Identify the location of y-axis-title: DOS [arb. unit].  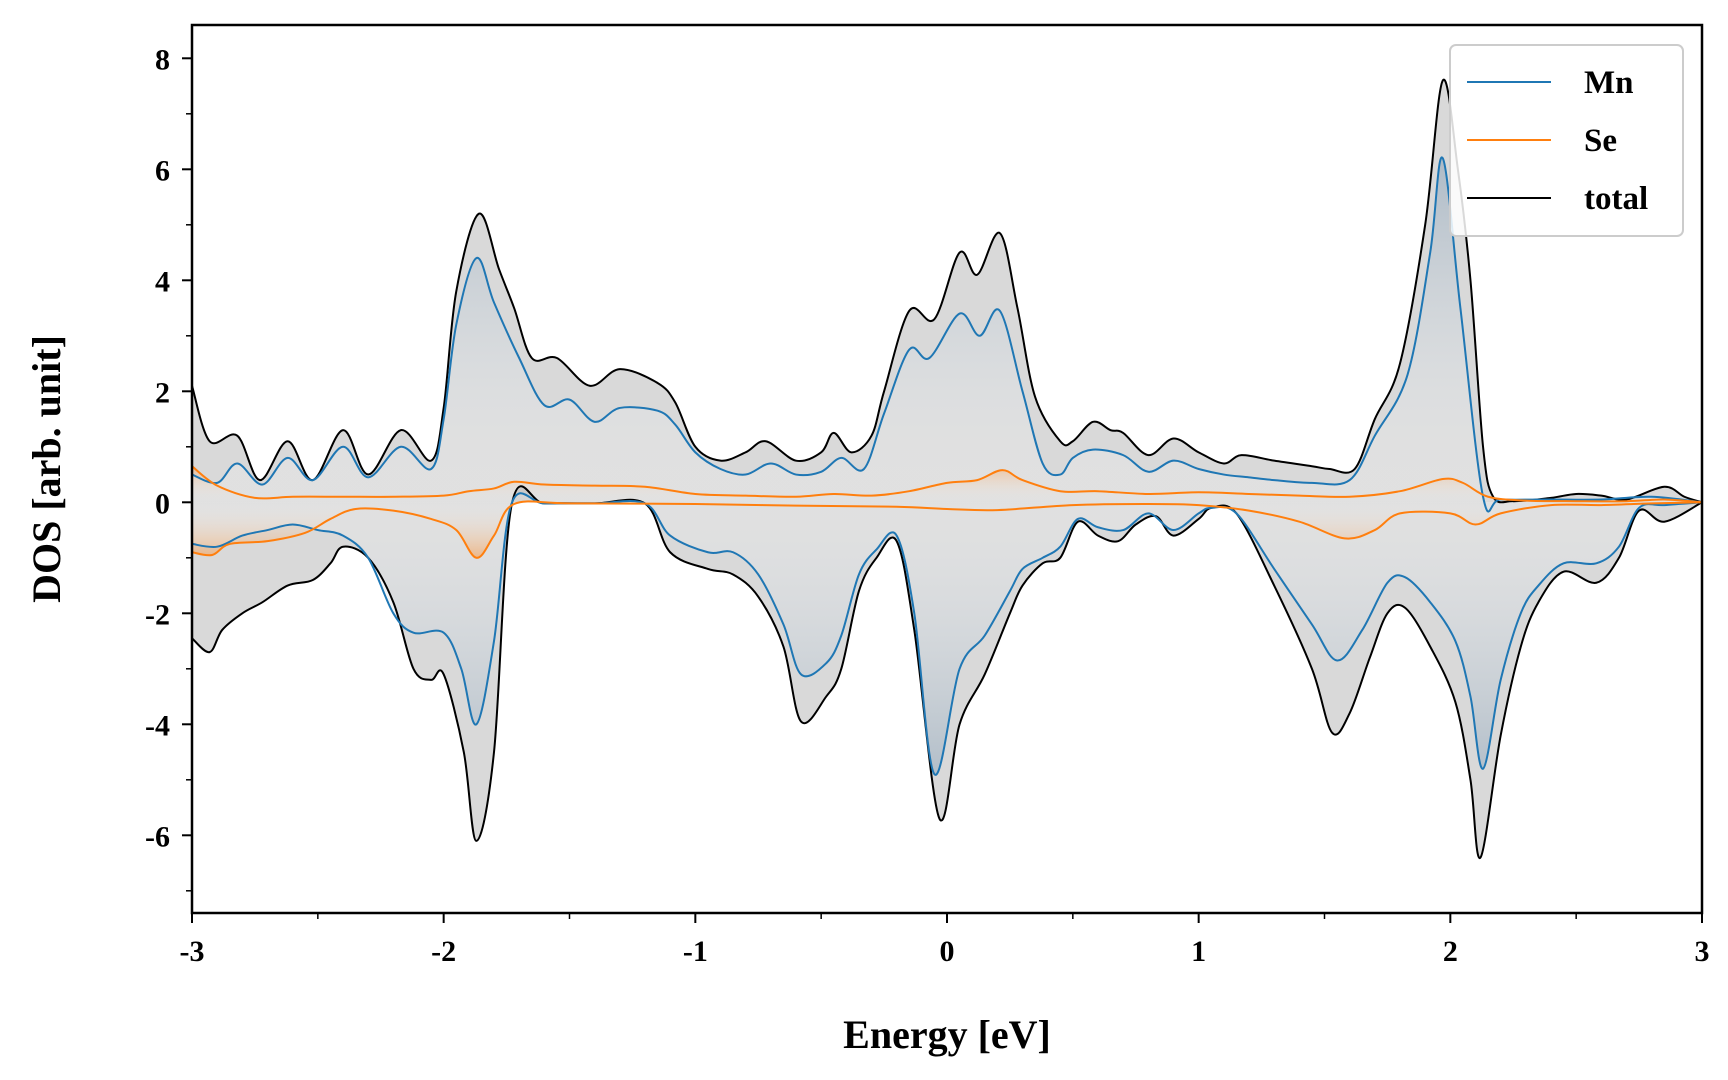
(46, 469).